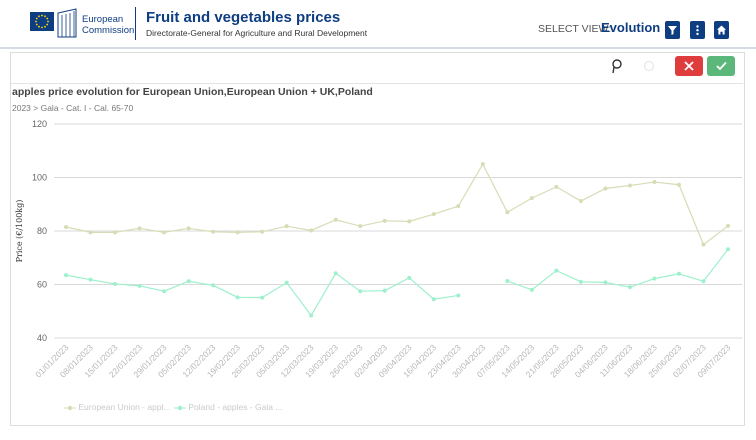 The width and height of the screenshot is (756, 440). I want to click on confirm-button, so click(721, 66).